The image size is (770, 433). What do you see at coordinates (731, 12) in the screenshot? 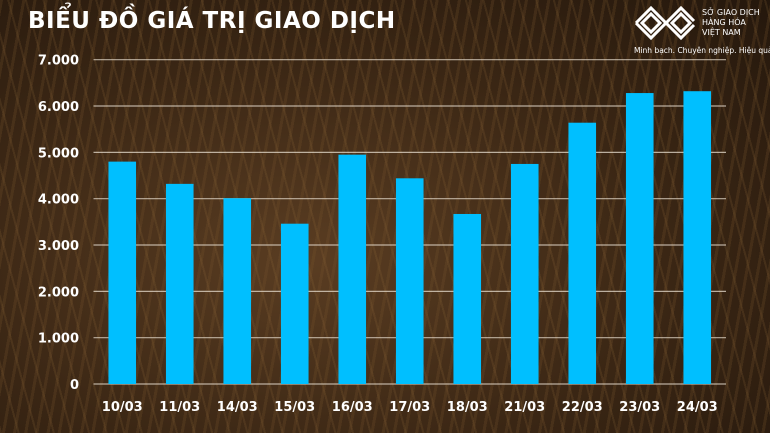
I see `logo-line-1: SỞ GIAO DỊCH` at bounding box center [731, 12].